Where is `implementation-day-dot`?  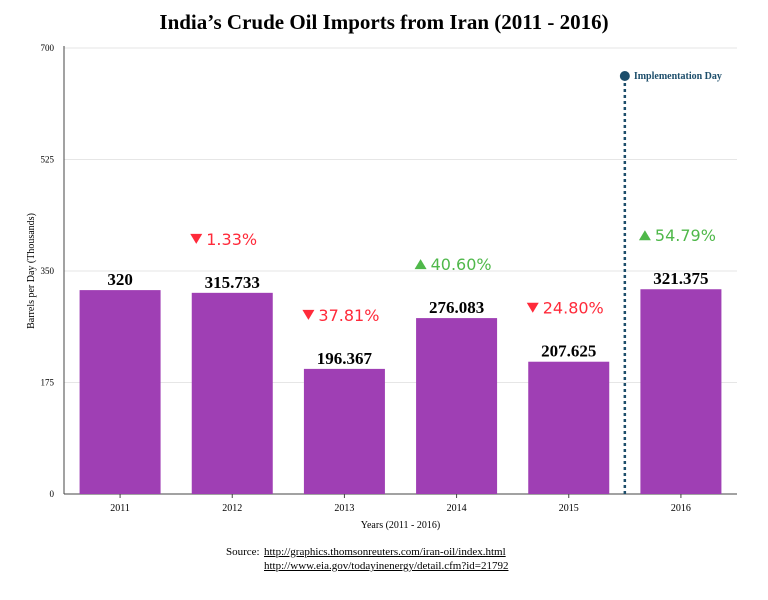
implementation-day-dot is located at coordinates (624, 76).